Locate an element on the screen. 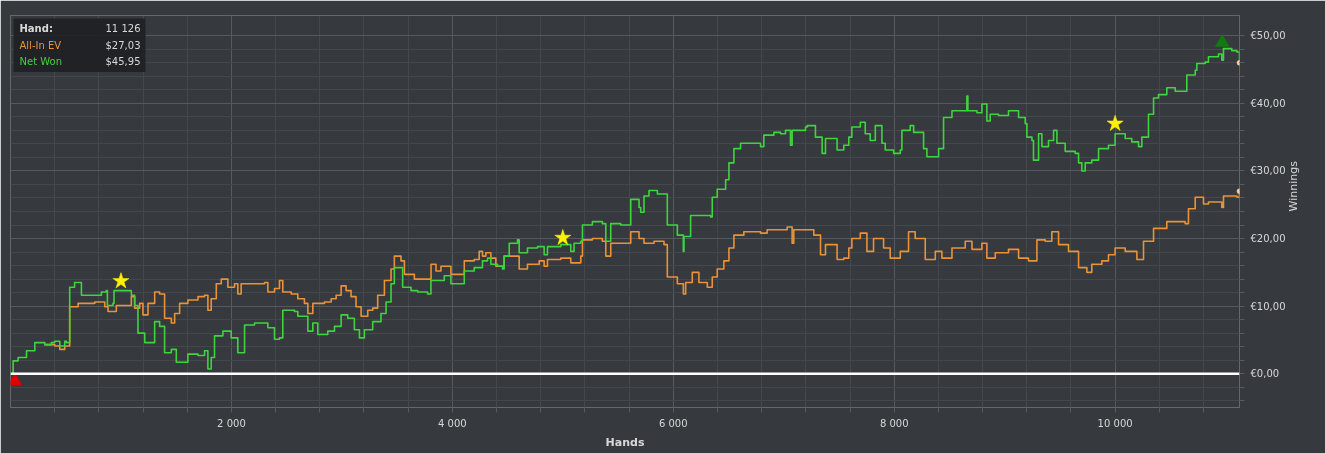 The image size is (1325, 453). x-tick-label: 10 000 is located at coordinates (1115, 423).